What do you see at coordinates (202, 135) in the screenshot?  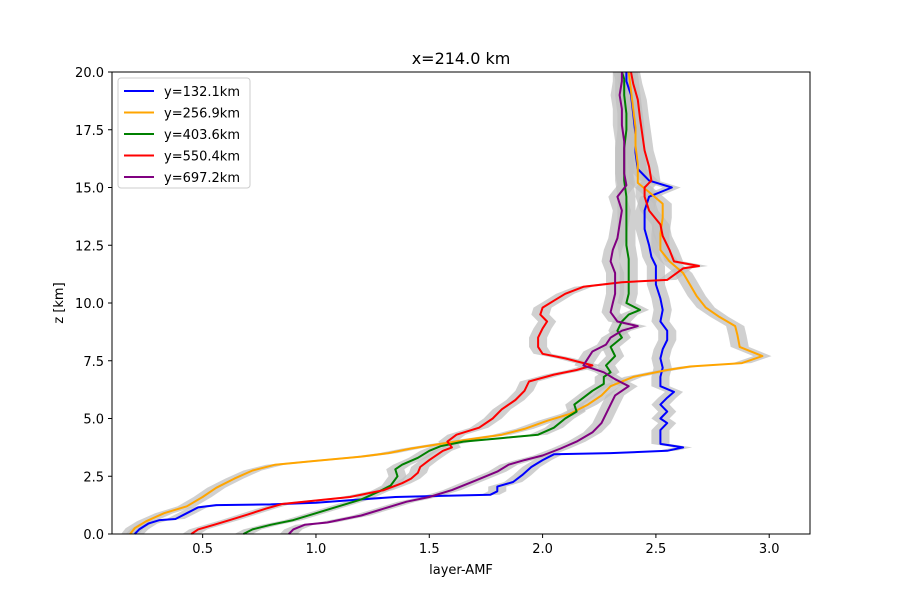 I see `legend-entry-label: y=403.6km` at bounding box center [202, 135].